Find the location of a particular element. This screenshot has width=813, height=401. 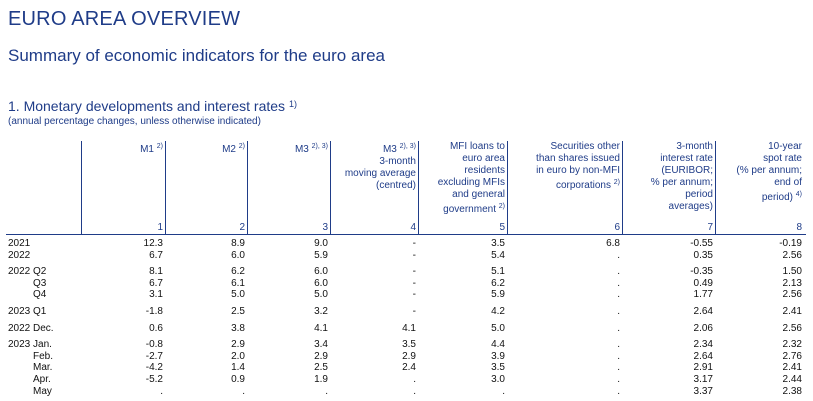

header-line: spot rate is located at coordinates (782, 158).